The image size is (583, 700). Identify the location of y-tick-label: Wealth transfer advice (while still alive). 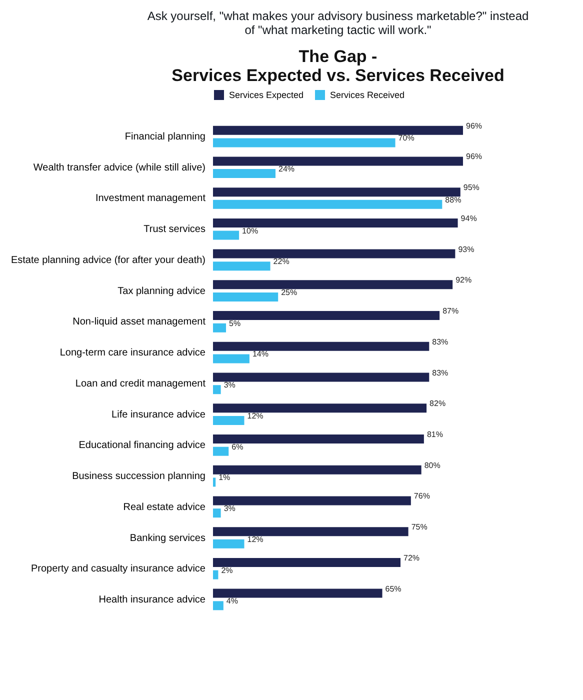
(119, 168).